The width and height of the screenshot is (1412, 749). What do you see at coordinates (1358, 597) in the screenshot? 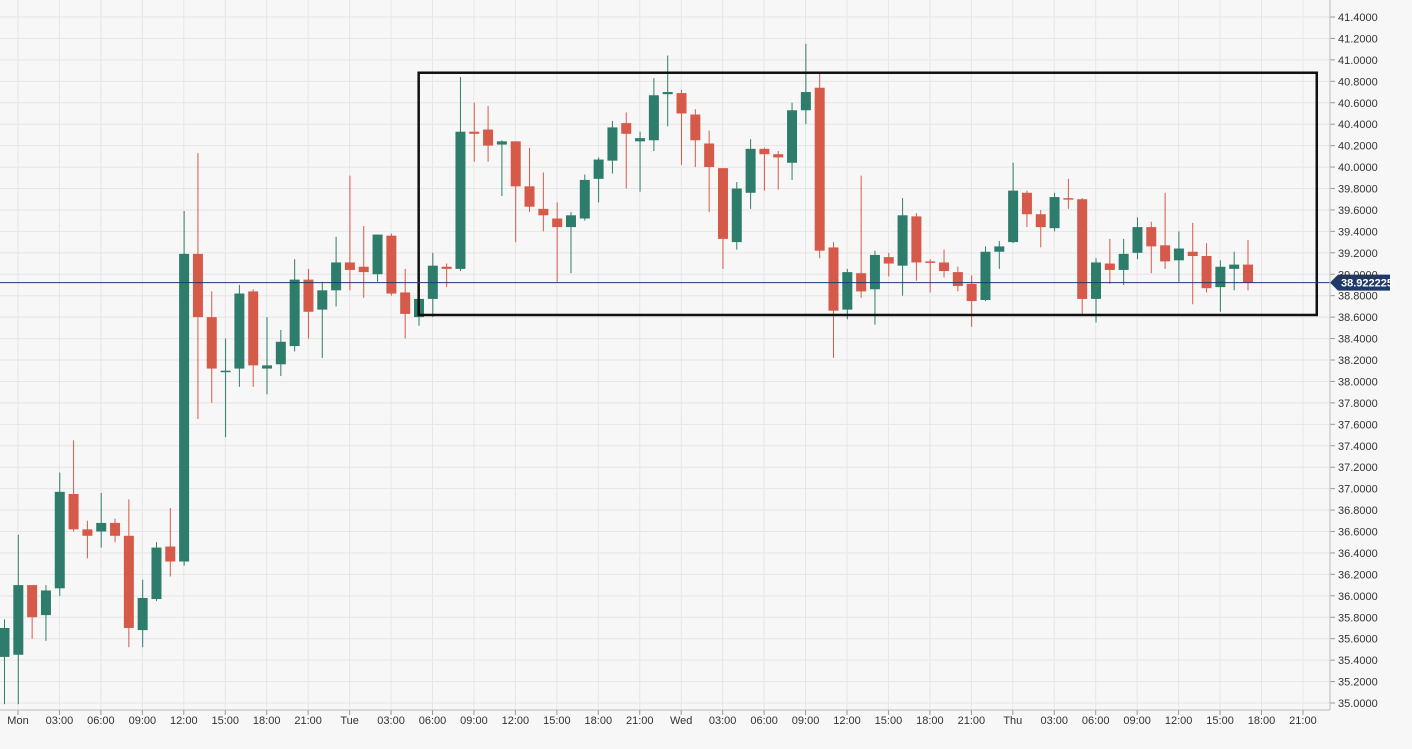
I see `y-tick-label: 36.0000` at bounding box center [1358, 597].